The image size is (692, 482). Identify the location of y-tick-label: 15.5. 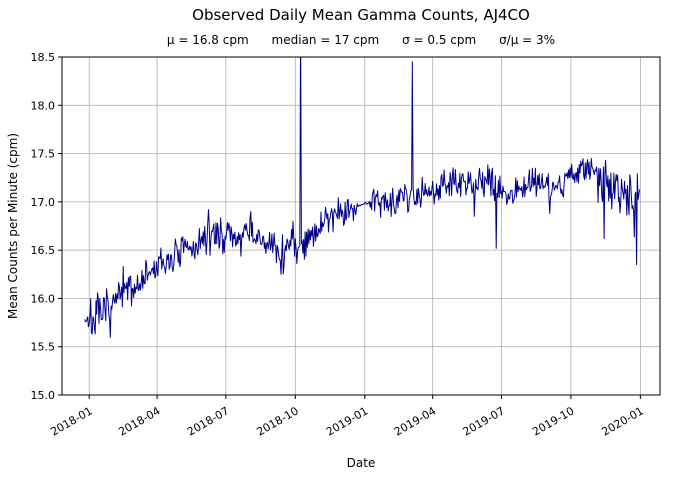
(43, 347).